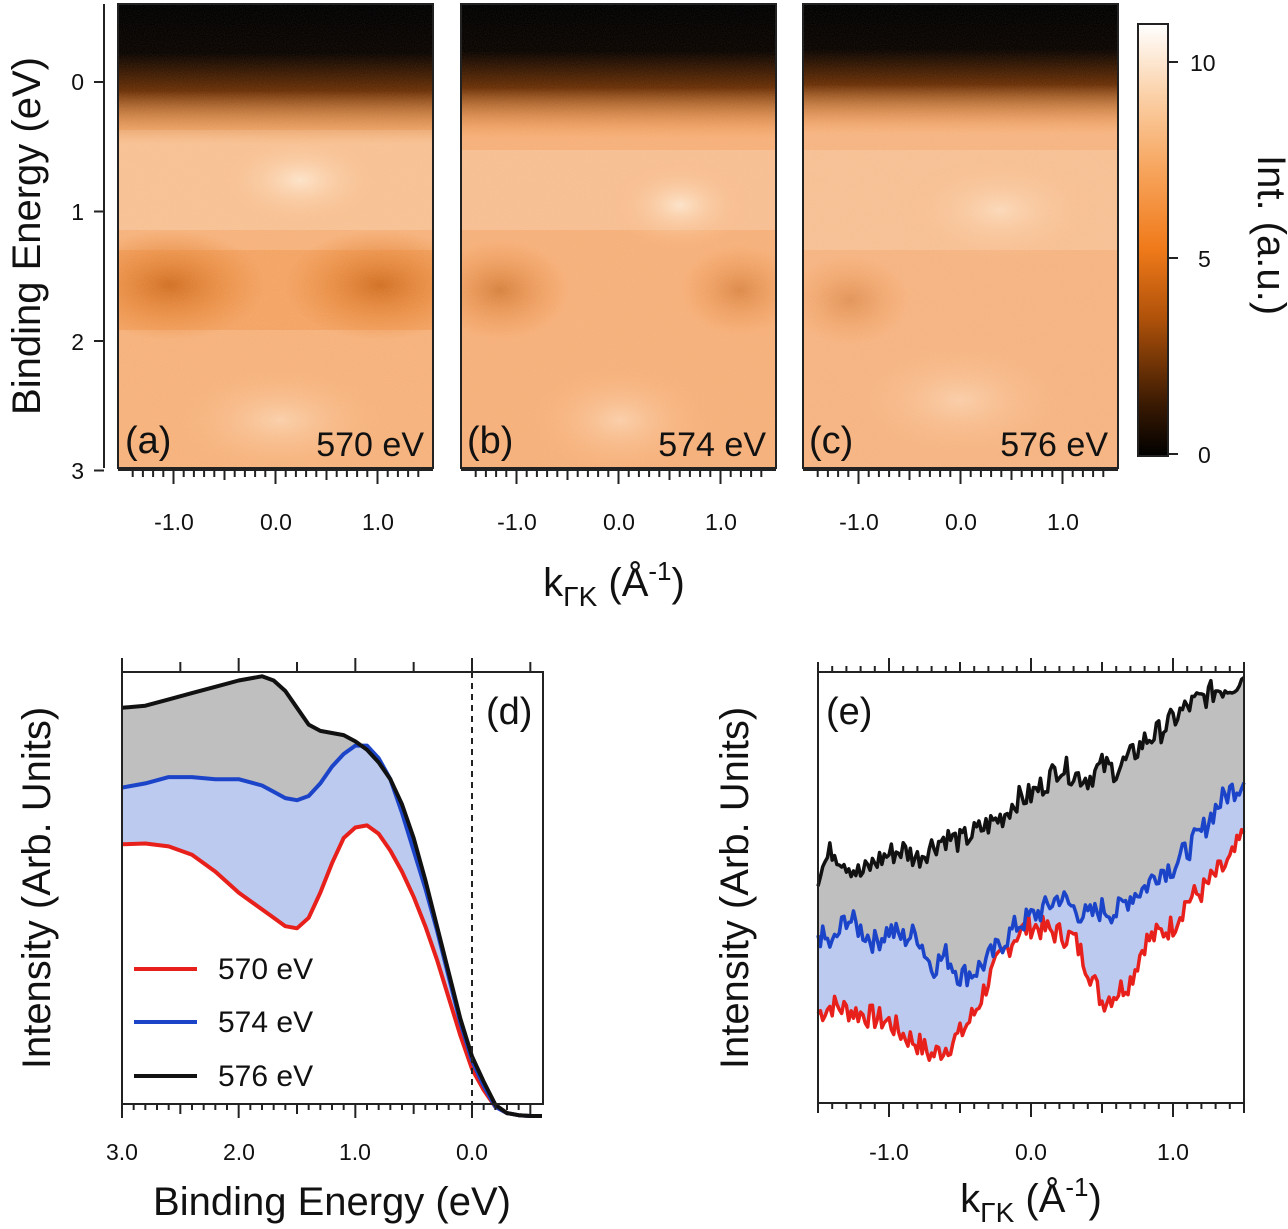  I want to click on colorbar-label: Int. (a.u.), so click(1268, 235).